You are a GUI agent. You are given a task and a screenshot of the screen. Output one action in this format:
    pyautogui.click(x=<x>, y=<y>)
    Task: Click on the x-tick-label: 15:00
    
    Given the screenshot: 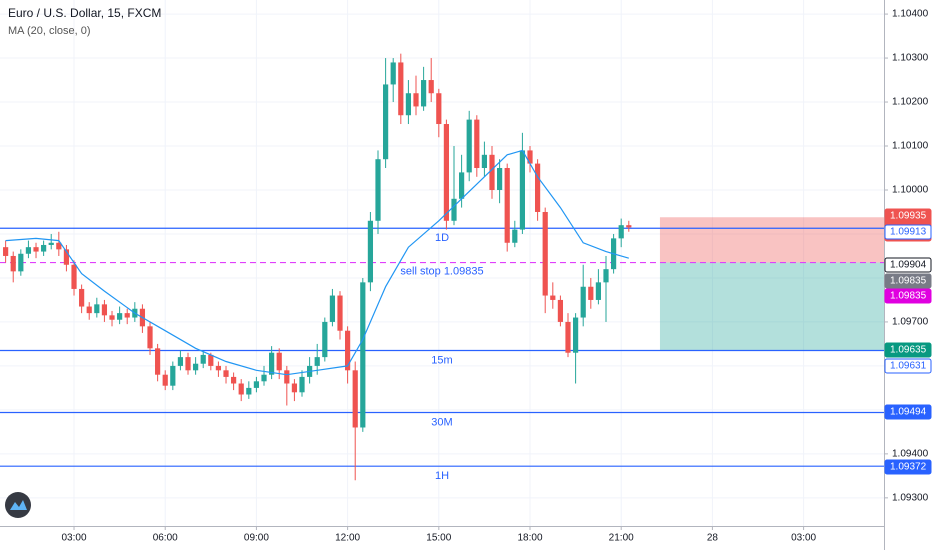 What is the action you would take?
    pyautogui.click(x=438, y=538)
    